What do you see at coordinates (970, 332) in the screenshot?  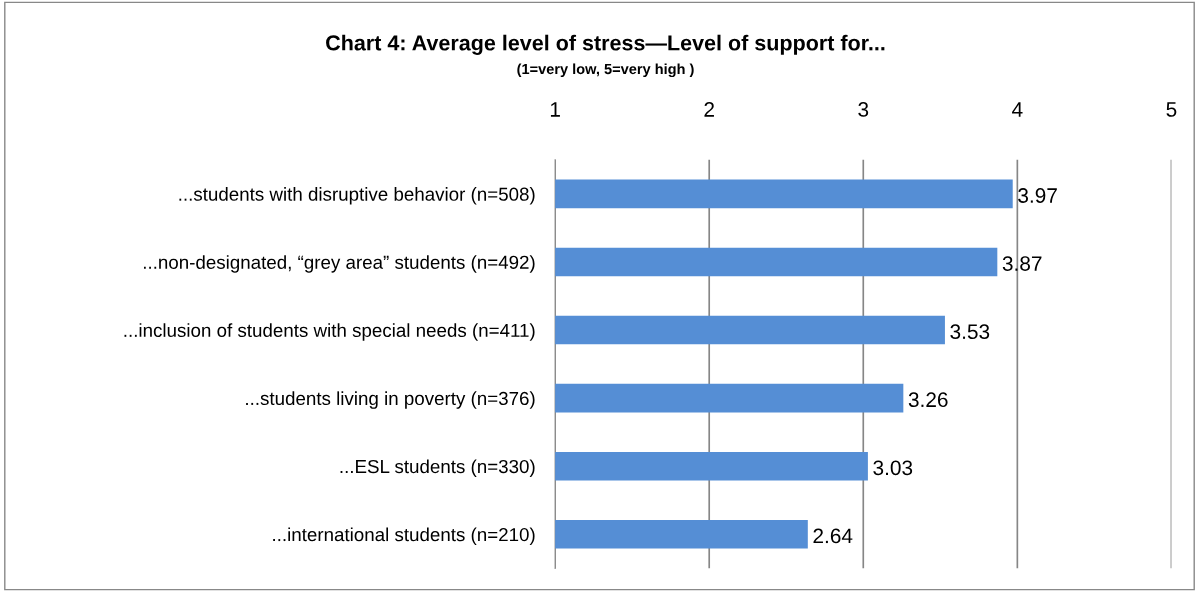 I see `data-label: 3.53` at bounding box center [970, 332].